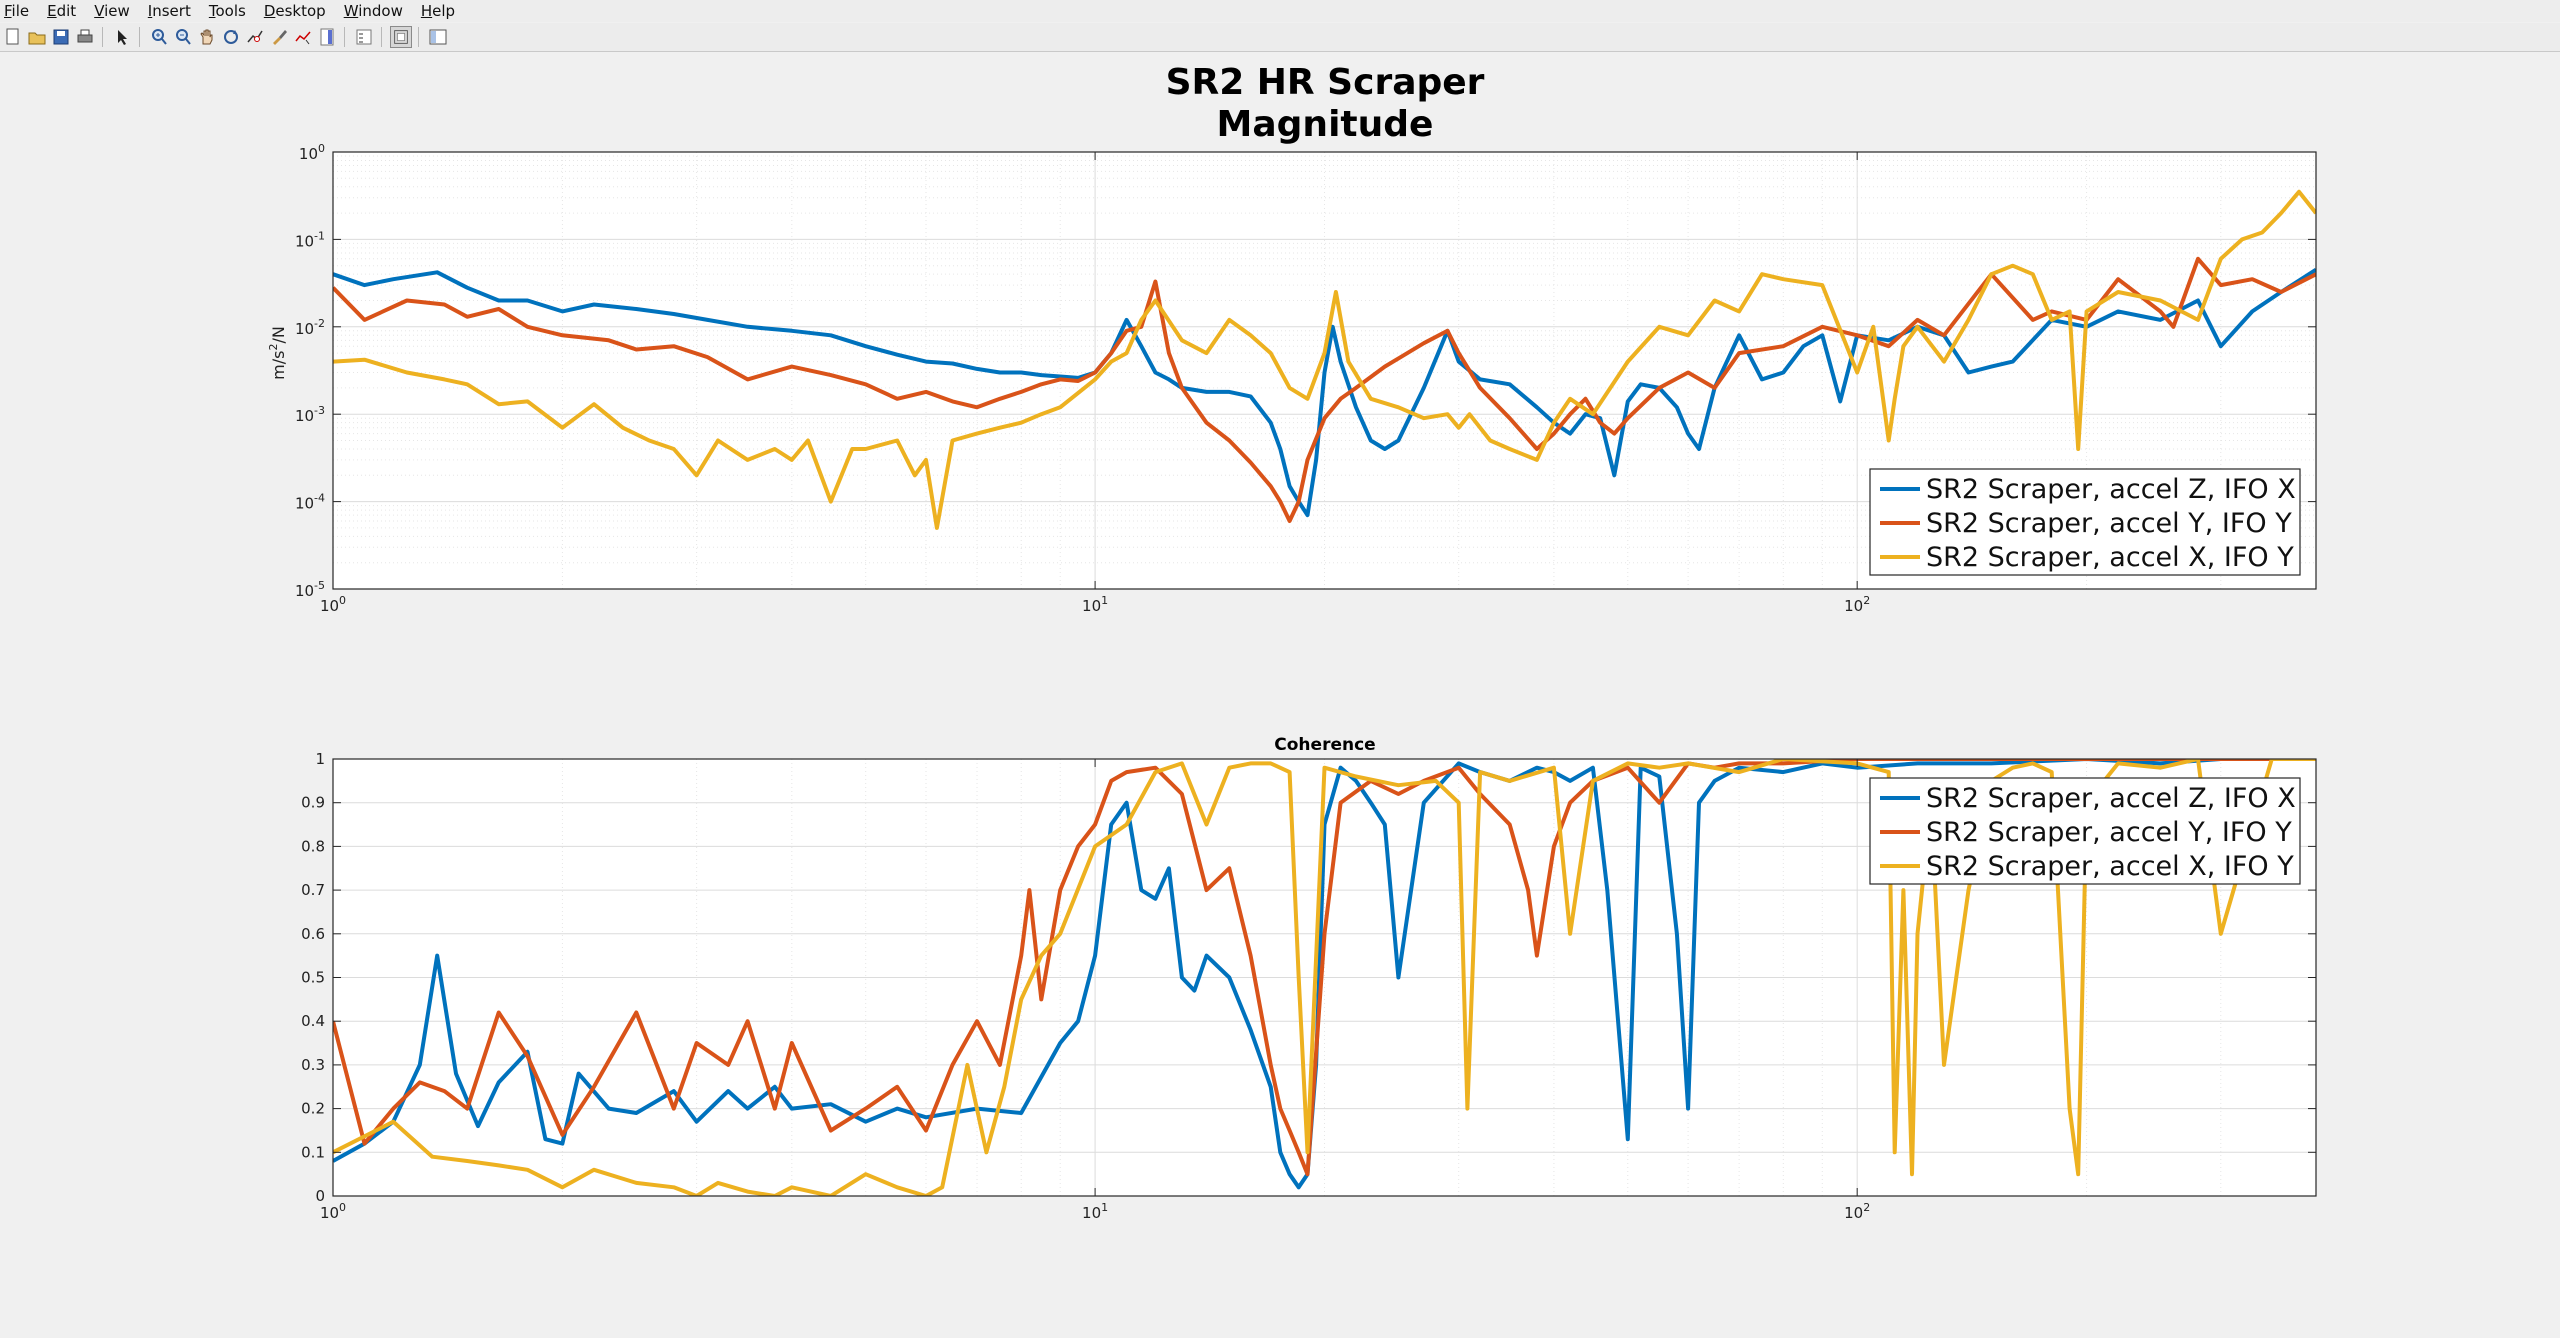  What do you see at coordinates (310, 414) in the screenshot?
I see `y-tick-label: 10⁻³` at bounding box center [310, 414].